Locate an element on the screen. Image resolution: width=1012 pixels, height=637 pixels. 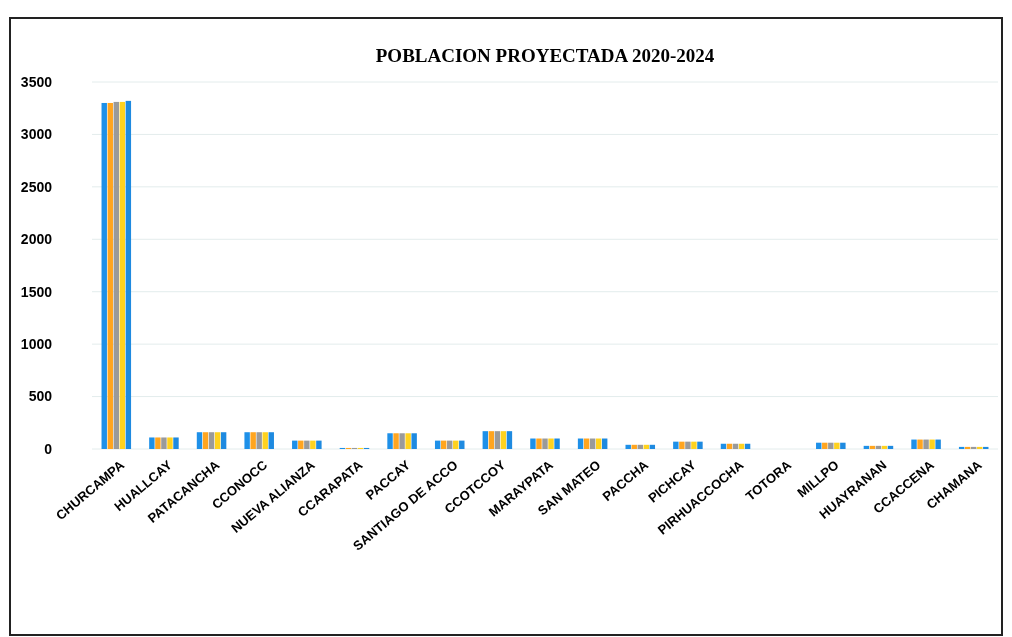
y-tick-label: 3500 is located at coordinates (36, 81).